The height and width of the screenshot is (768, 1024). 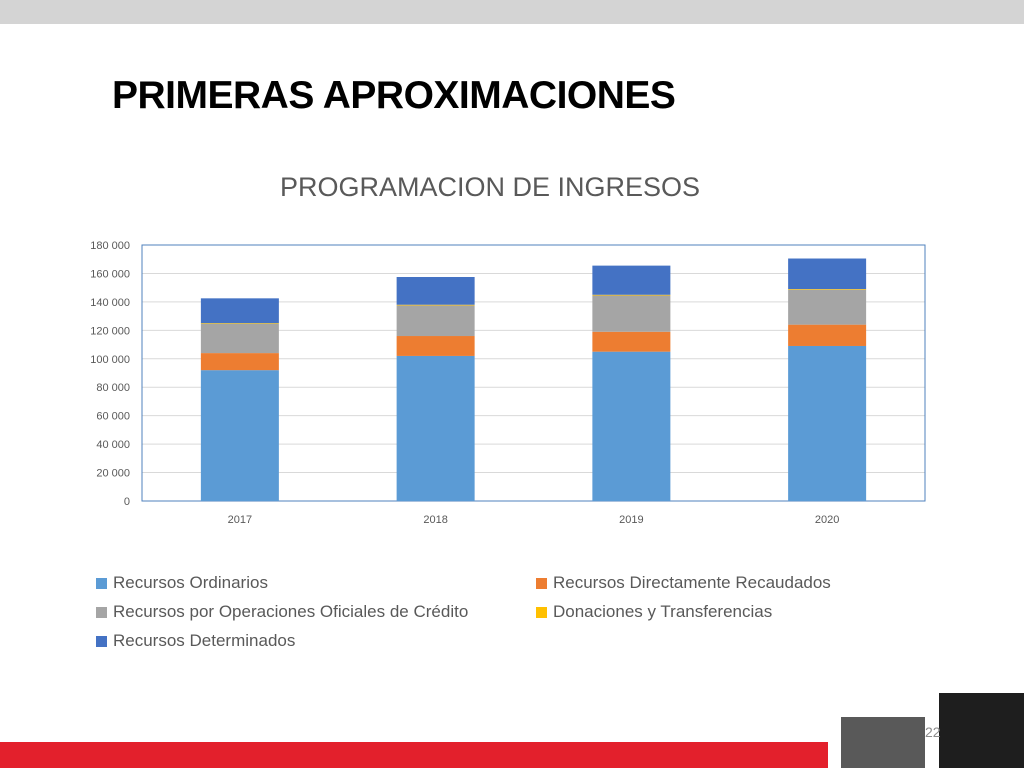 What do you see at coordinates (981, 730) in the screenshot?
I see `footer-black-block` at bounding box center [981, 730].